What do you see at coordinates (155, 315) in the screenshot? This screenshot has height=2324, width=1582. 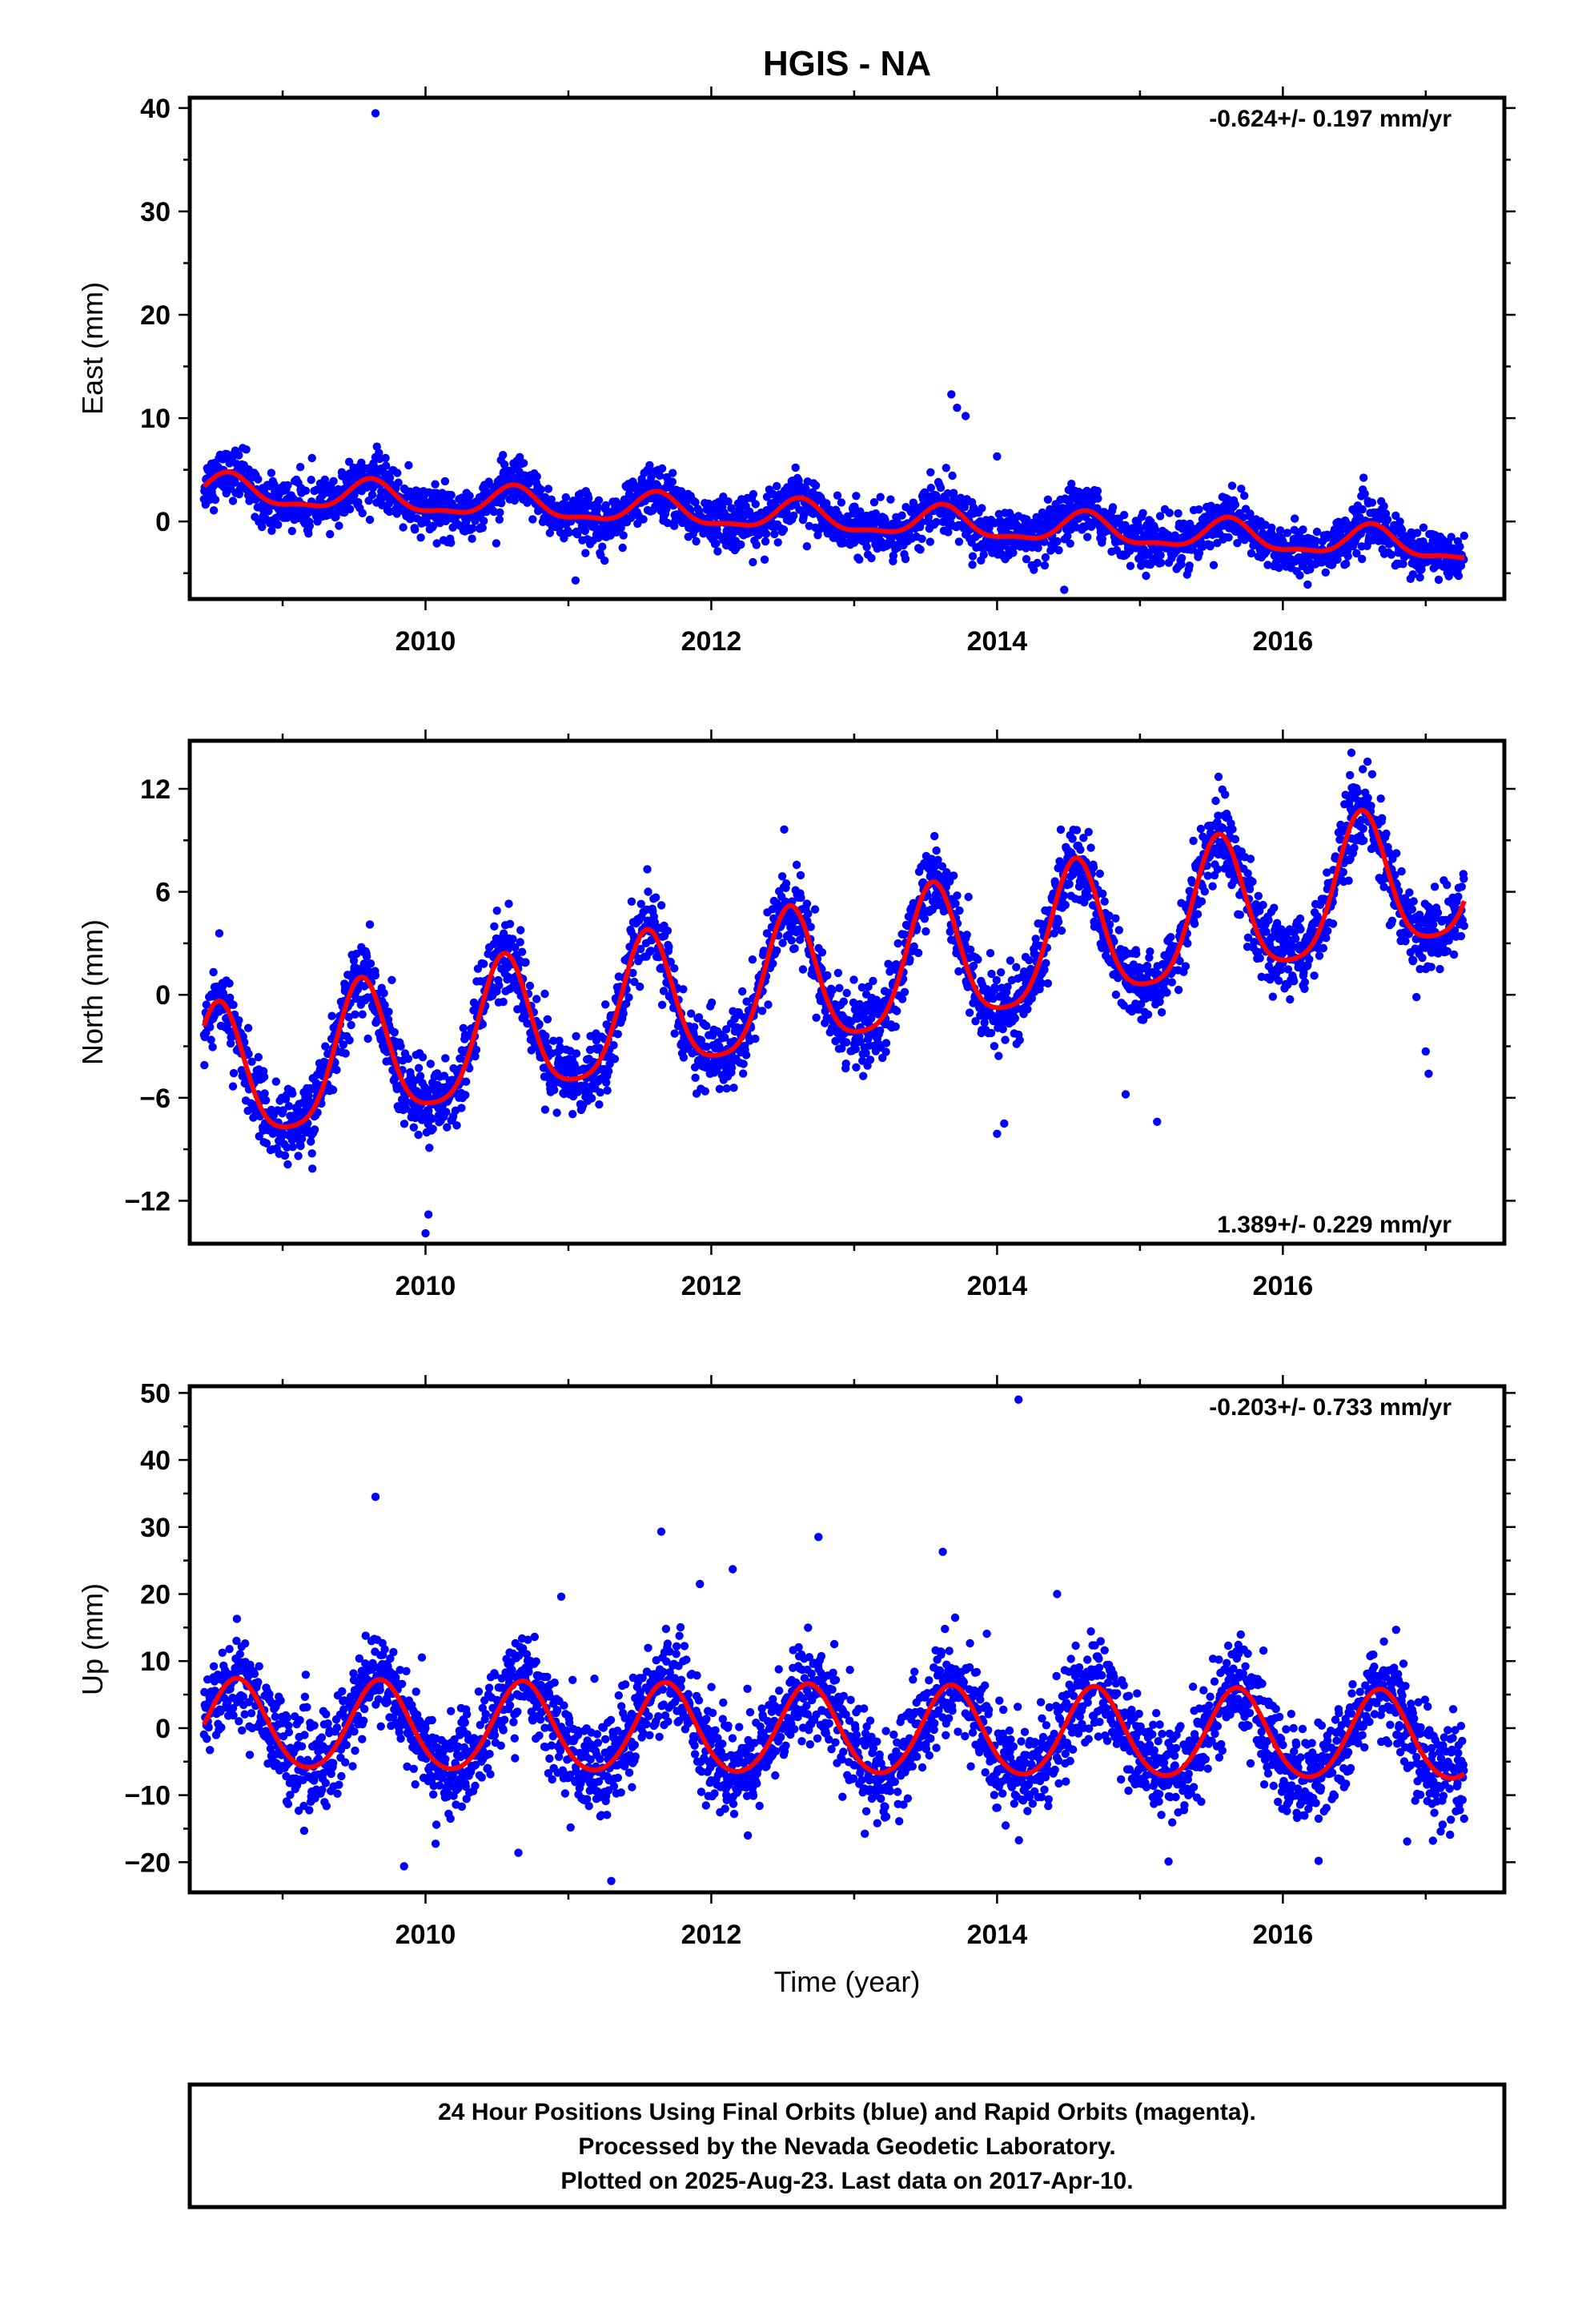 I see `east-y-tick-label: 20` at bounding box center [155, 315].